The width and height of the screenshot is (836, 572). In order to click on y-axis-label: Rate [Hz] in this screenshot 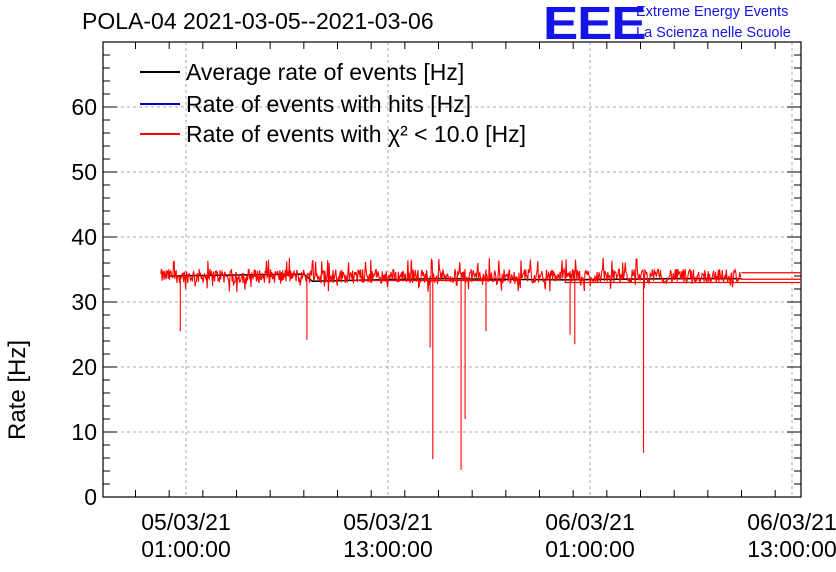, I will do `click(17, 389)`.